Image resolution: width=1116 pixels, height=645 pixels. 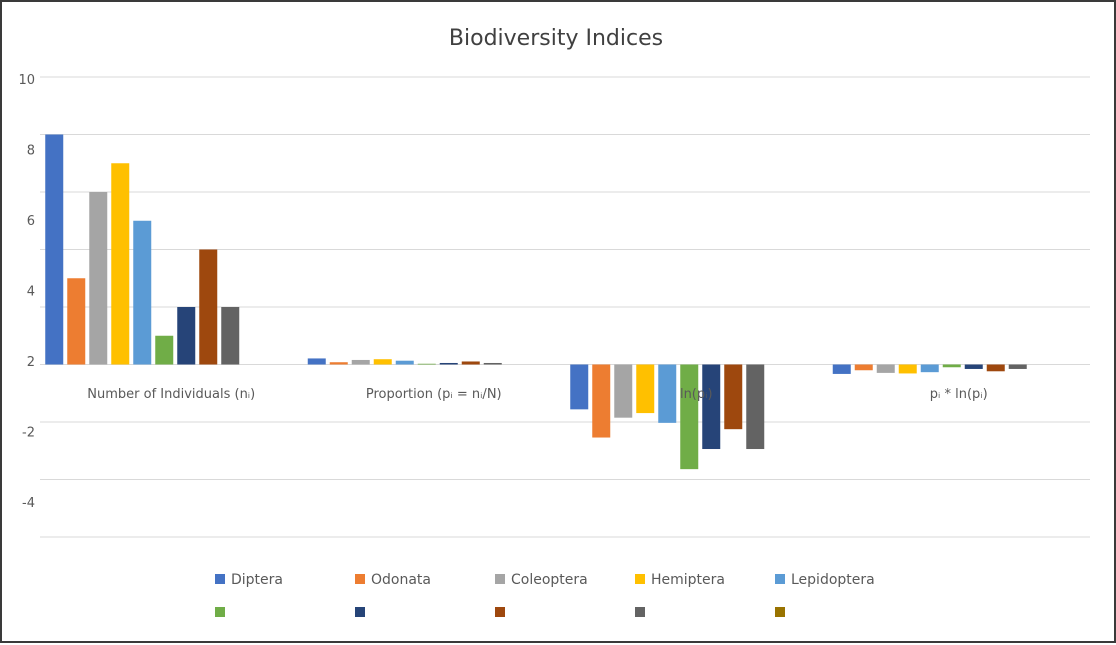 What do you see at coordinates (31, 362) in the screenshot?
I see `y-tick-label: 2` at bounding box center [31, 362].